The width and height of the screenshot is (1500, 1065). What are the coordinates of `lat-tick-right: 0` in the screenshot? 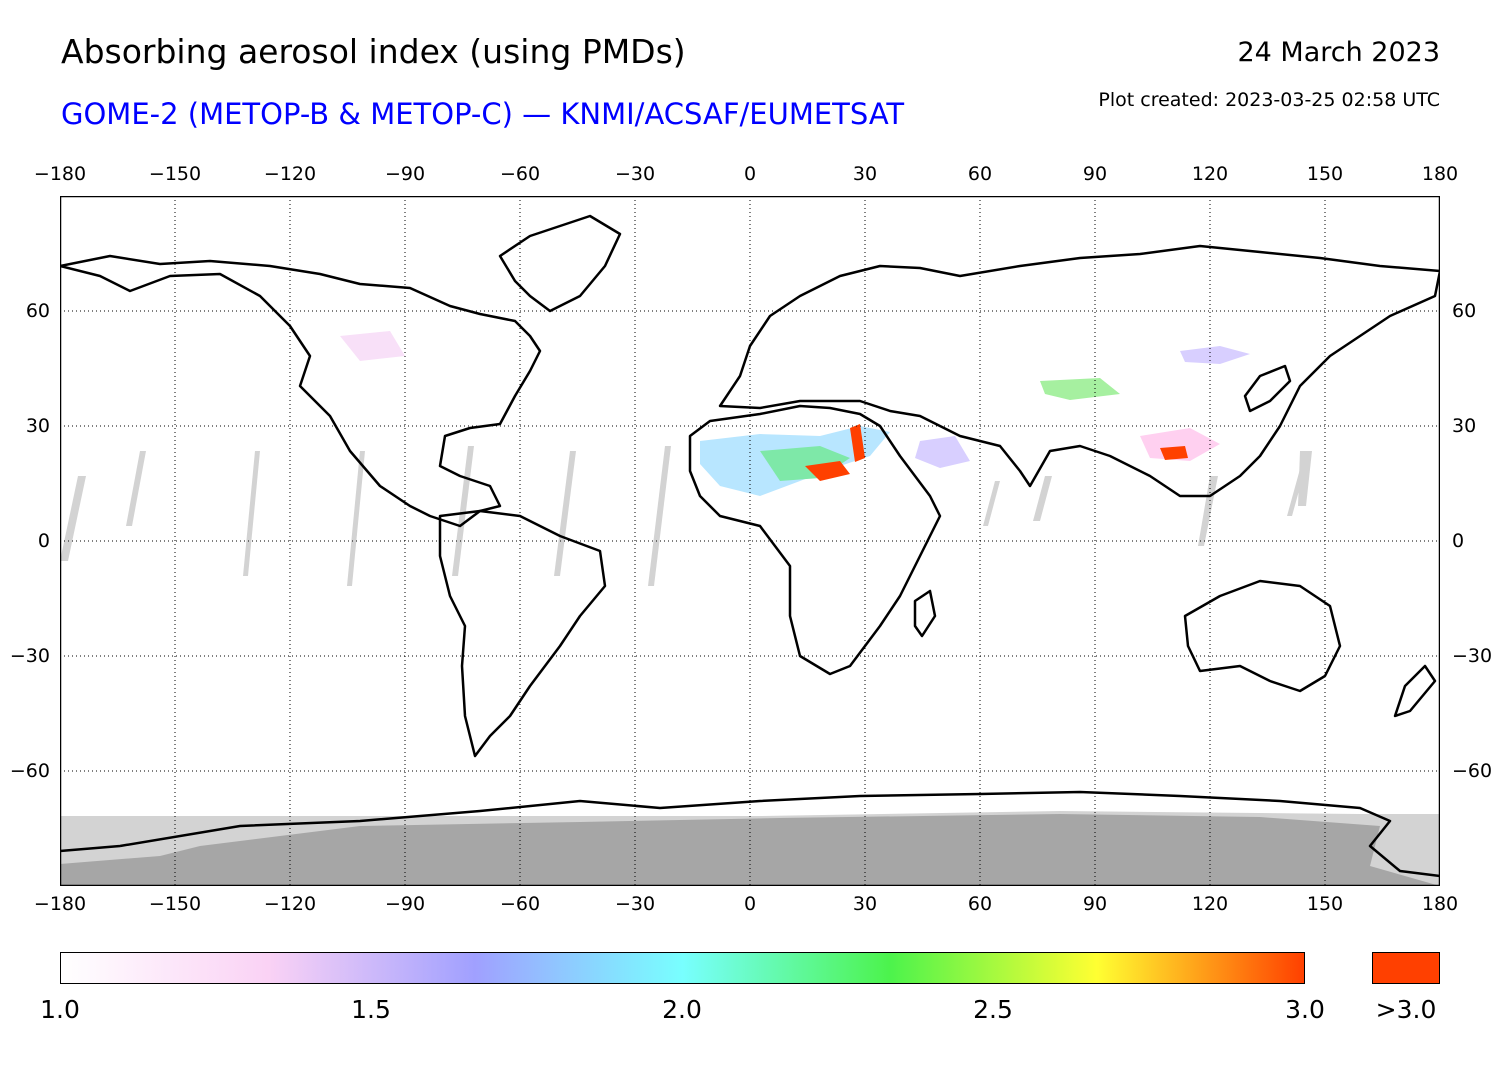 It's located at (1458, 541).